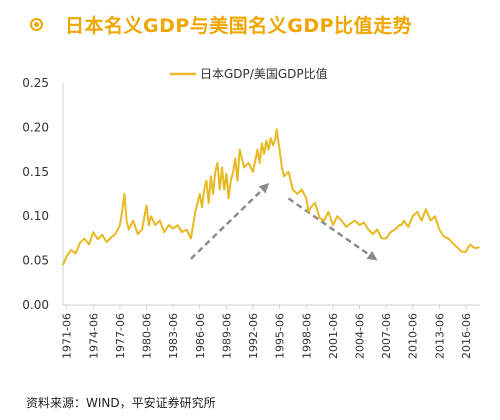 Image resolution: width=500 pixels, height=420 pixels. What do you see at coordinates (413, 336) in the screenshot?
I see `x-tick-label: 2010-06` at bounding box center [413, 336].